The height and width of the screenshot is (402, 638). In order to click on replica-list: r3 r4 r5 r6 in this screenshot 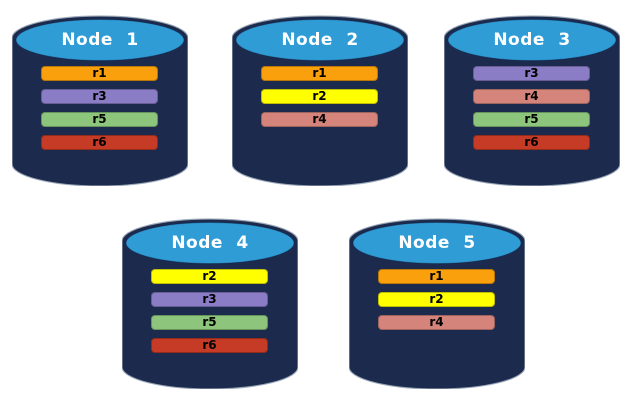, I will do `click(531, 108)`.